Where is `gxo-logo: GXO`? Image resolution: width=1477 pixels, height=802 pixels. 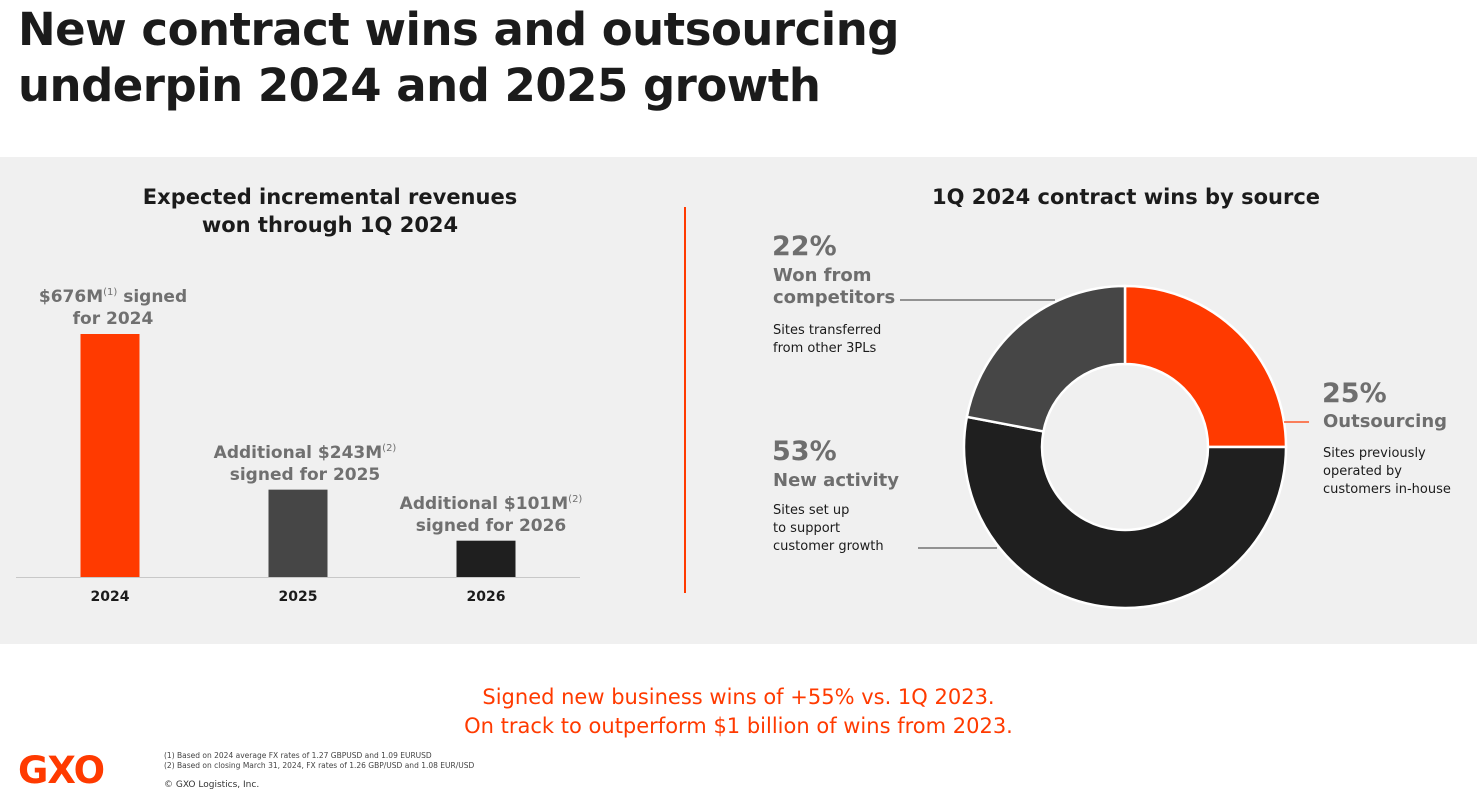
gxo-logo: GXO is located at coordinates (61, 770).